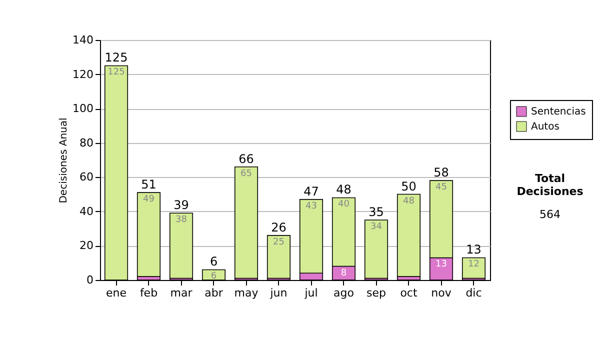  I want to click on x-tick-label: dic, so click(474, 293).